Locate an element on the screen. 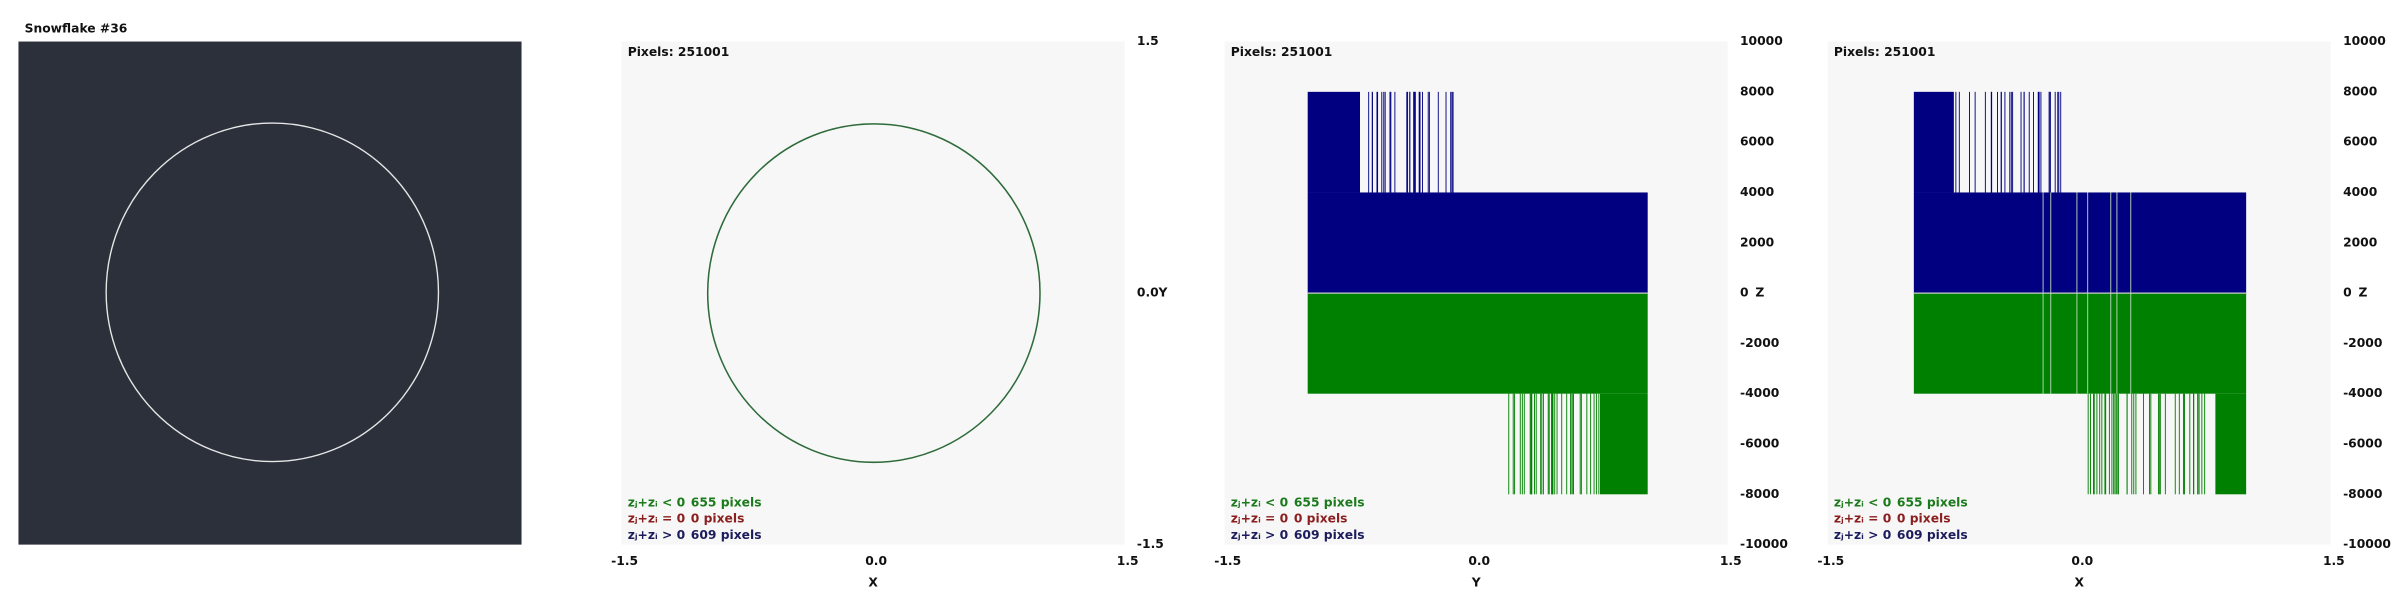  window-title: Snowflake #36 is located at coordinates (76, 29).